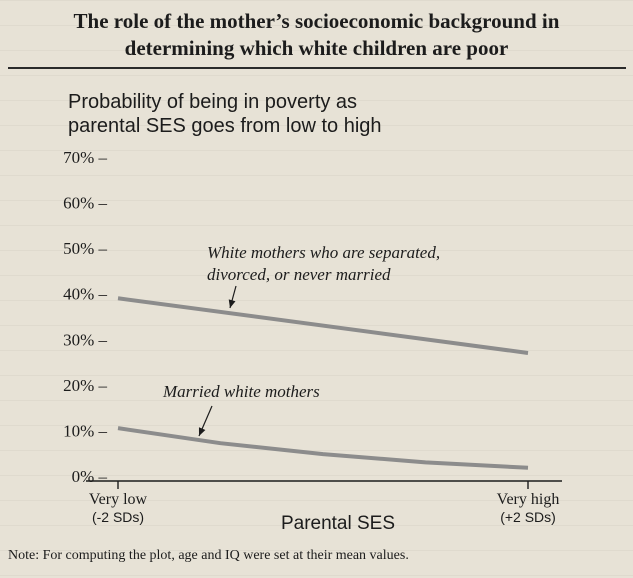 The image size is (633, 578). I want to click on chart-title-line-2: parental SES goes from low to high, so click(225, 126).